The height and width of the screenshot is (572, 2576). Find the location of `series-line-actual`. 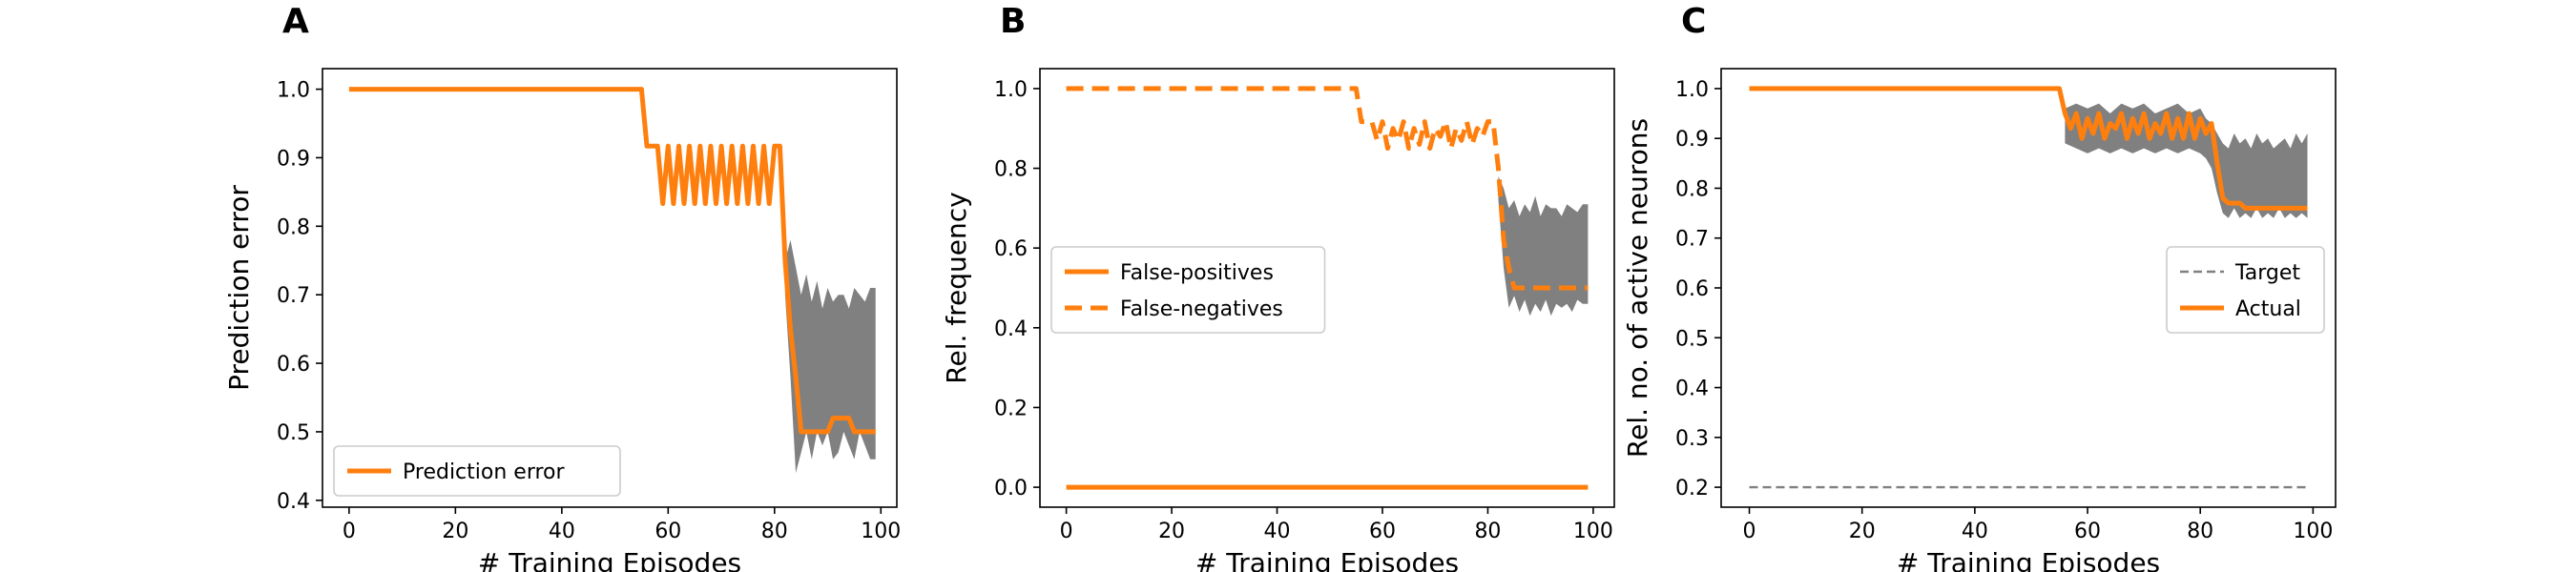

series-line-actual is located at coordinates (2028, 148).